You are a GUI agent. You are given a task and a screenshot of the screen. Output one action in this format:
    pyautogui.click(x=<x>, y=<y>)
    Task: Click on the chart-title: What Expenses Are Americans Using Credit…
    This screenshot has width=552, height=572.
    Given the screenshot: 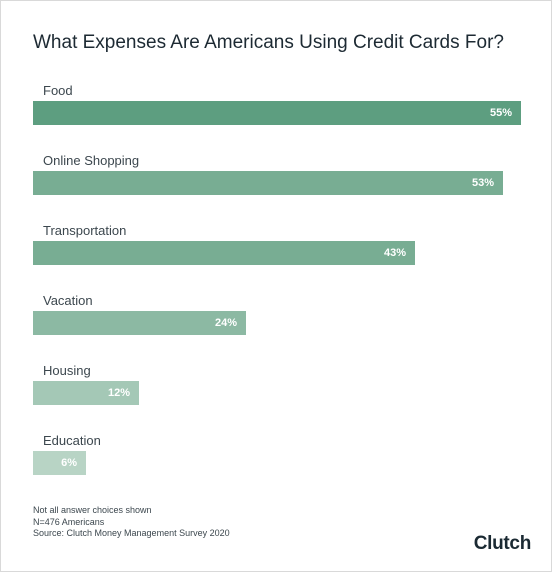 What is the action you would take?
    pyautogui.click(x=268, y=42)
    